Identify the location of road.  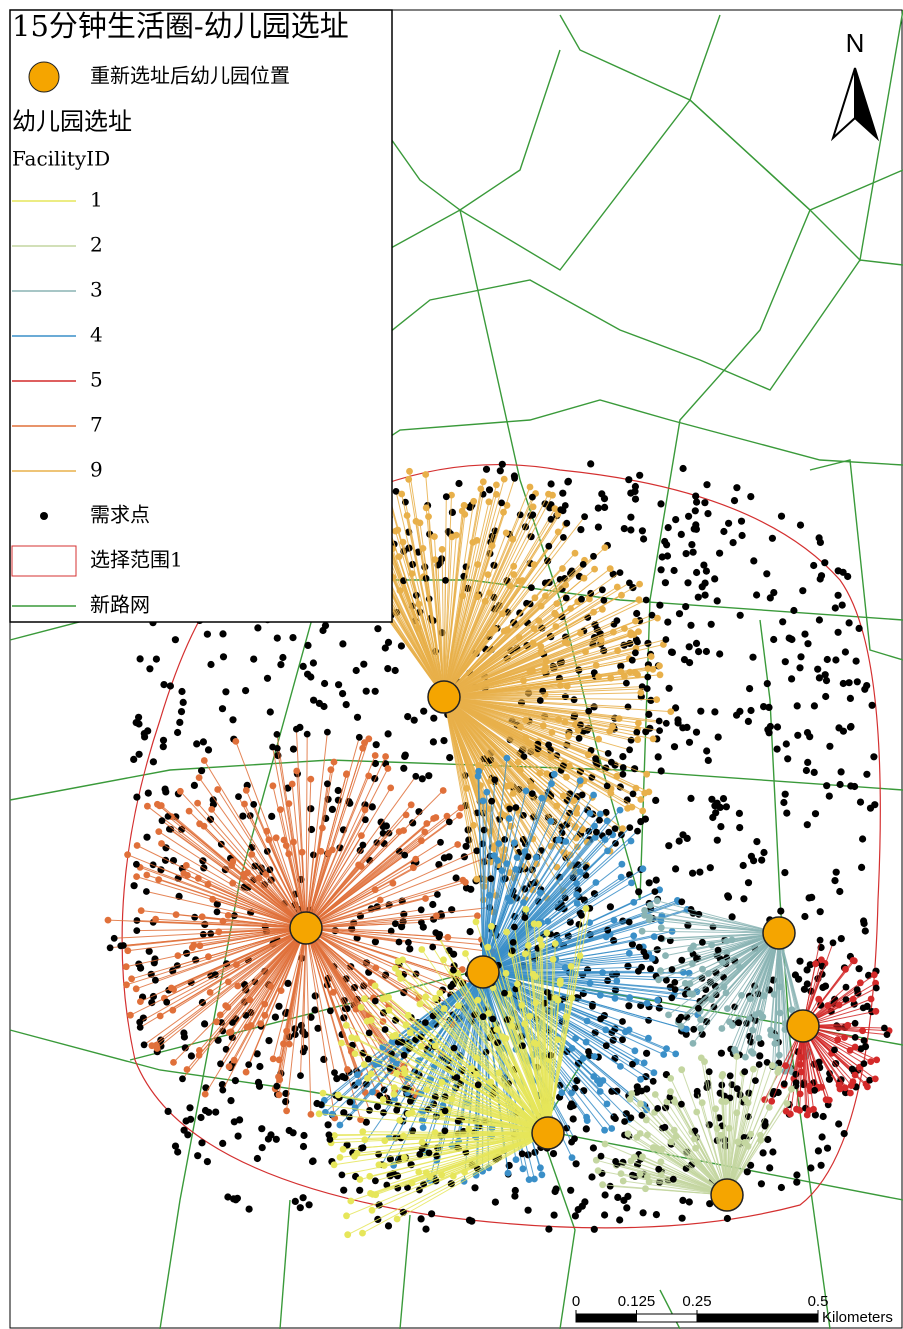
(565, 1189).